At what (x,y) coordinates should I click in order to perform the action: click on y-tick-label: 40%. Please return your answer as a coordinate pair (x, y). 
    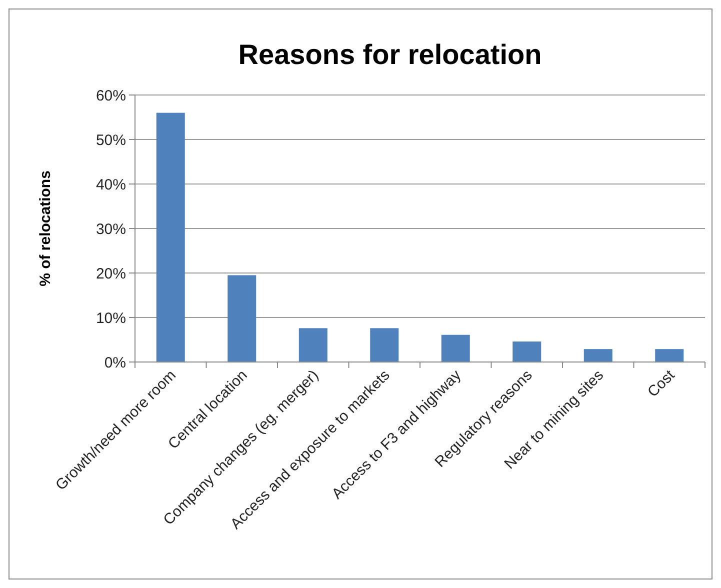
    Looking at the image, I should click on (111, 185).